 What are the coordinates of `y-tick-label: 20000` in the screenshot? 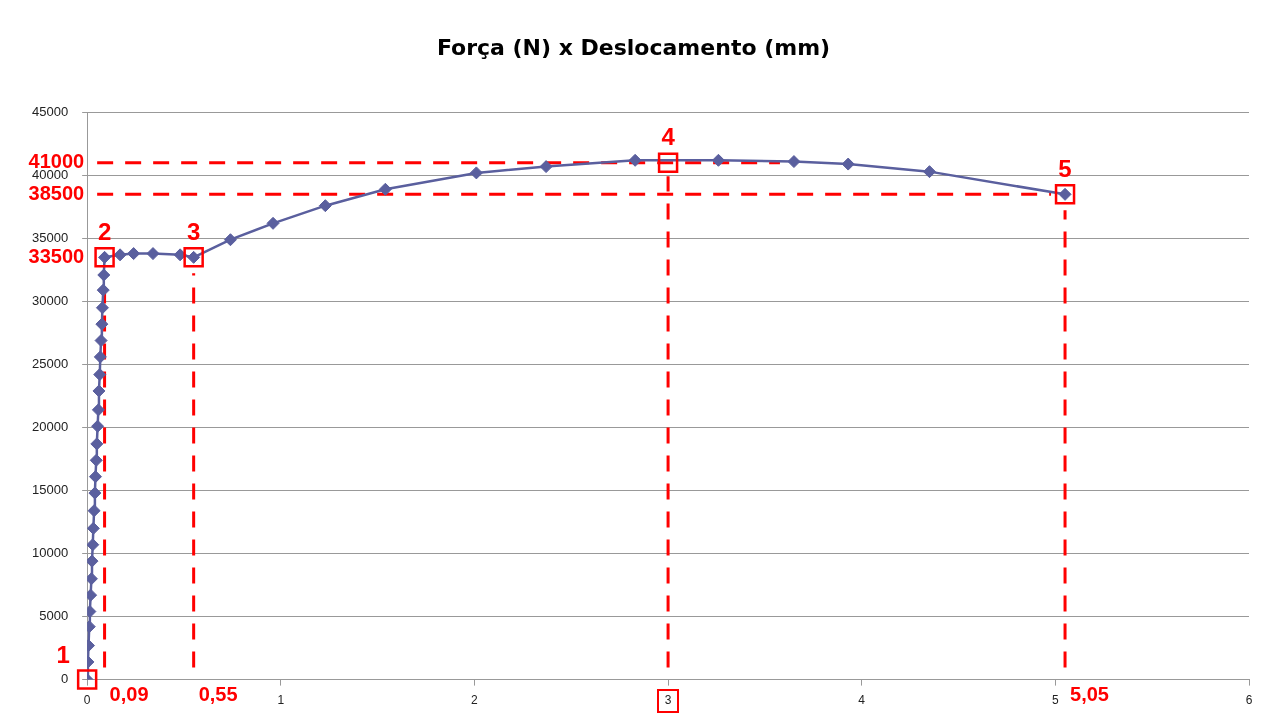 It's located at (50, 427).